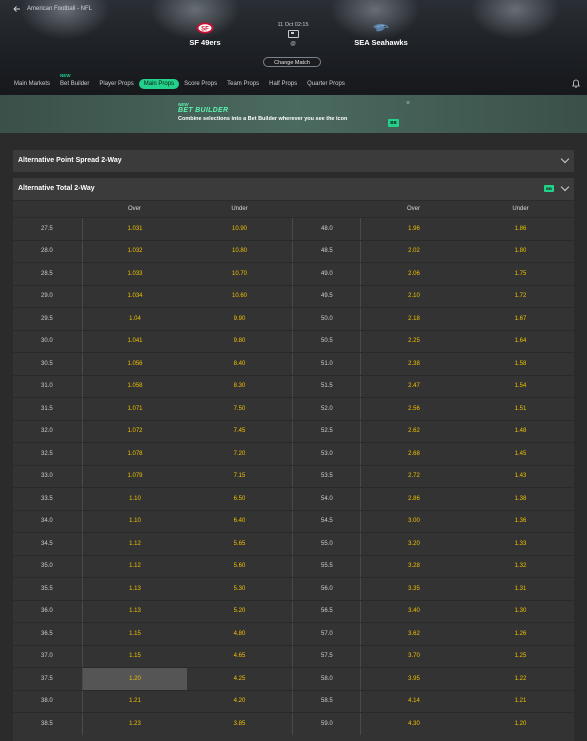 This screenshot has width=587, height=741. Describe the element at coordinates (239, 521) in the screenshot. I see `under-odds-button: 6.40` at that location.